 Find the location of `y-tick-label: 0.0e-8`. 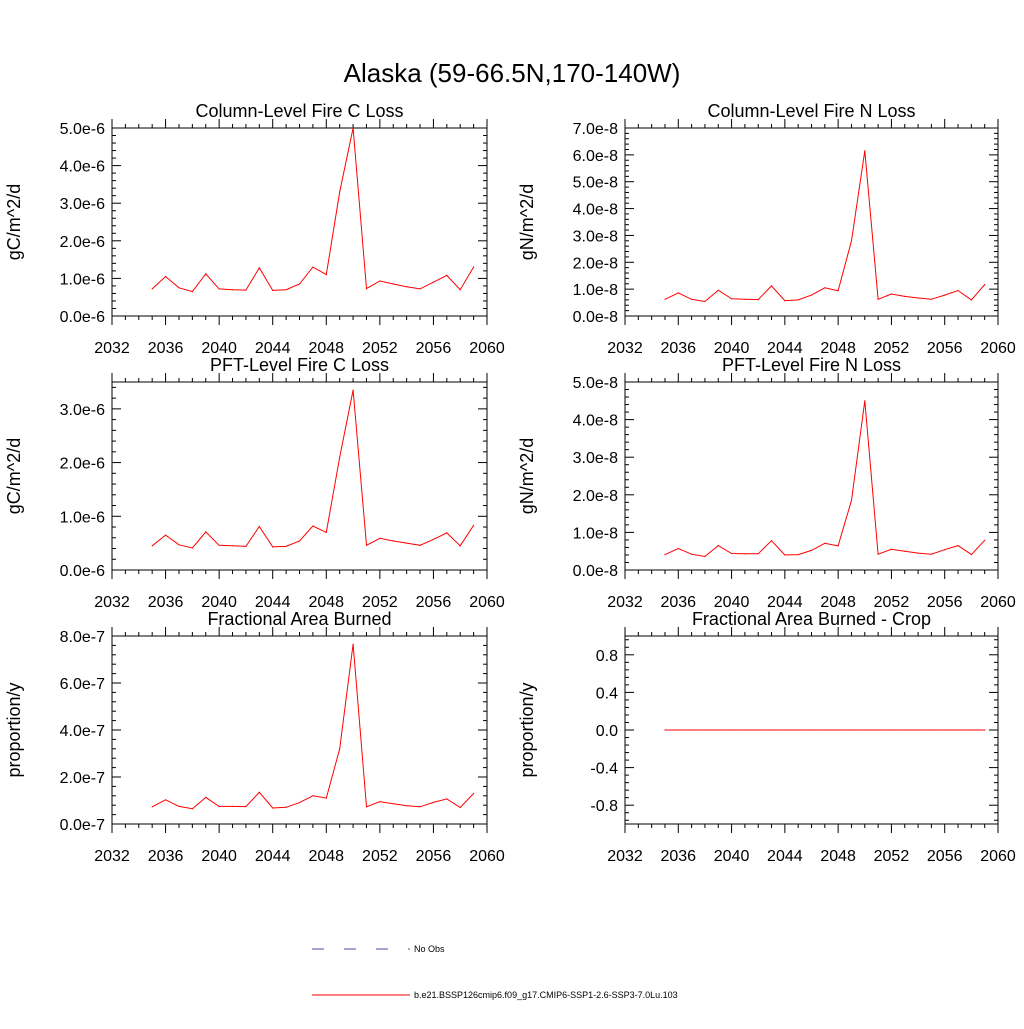

y-tick-label: 0.0e-8 is located at coordinates (595, 317).